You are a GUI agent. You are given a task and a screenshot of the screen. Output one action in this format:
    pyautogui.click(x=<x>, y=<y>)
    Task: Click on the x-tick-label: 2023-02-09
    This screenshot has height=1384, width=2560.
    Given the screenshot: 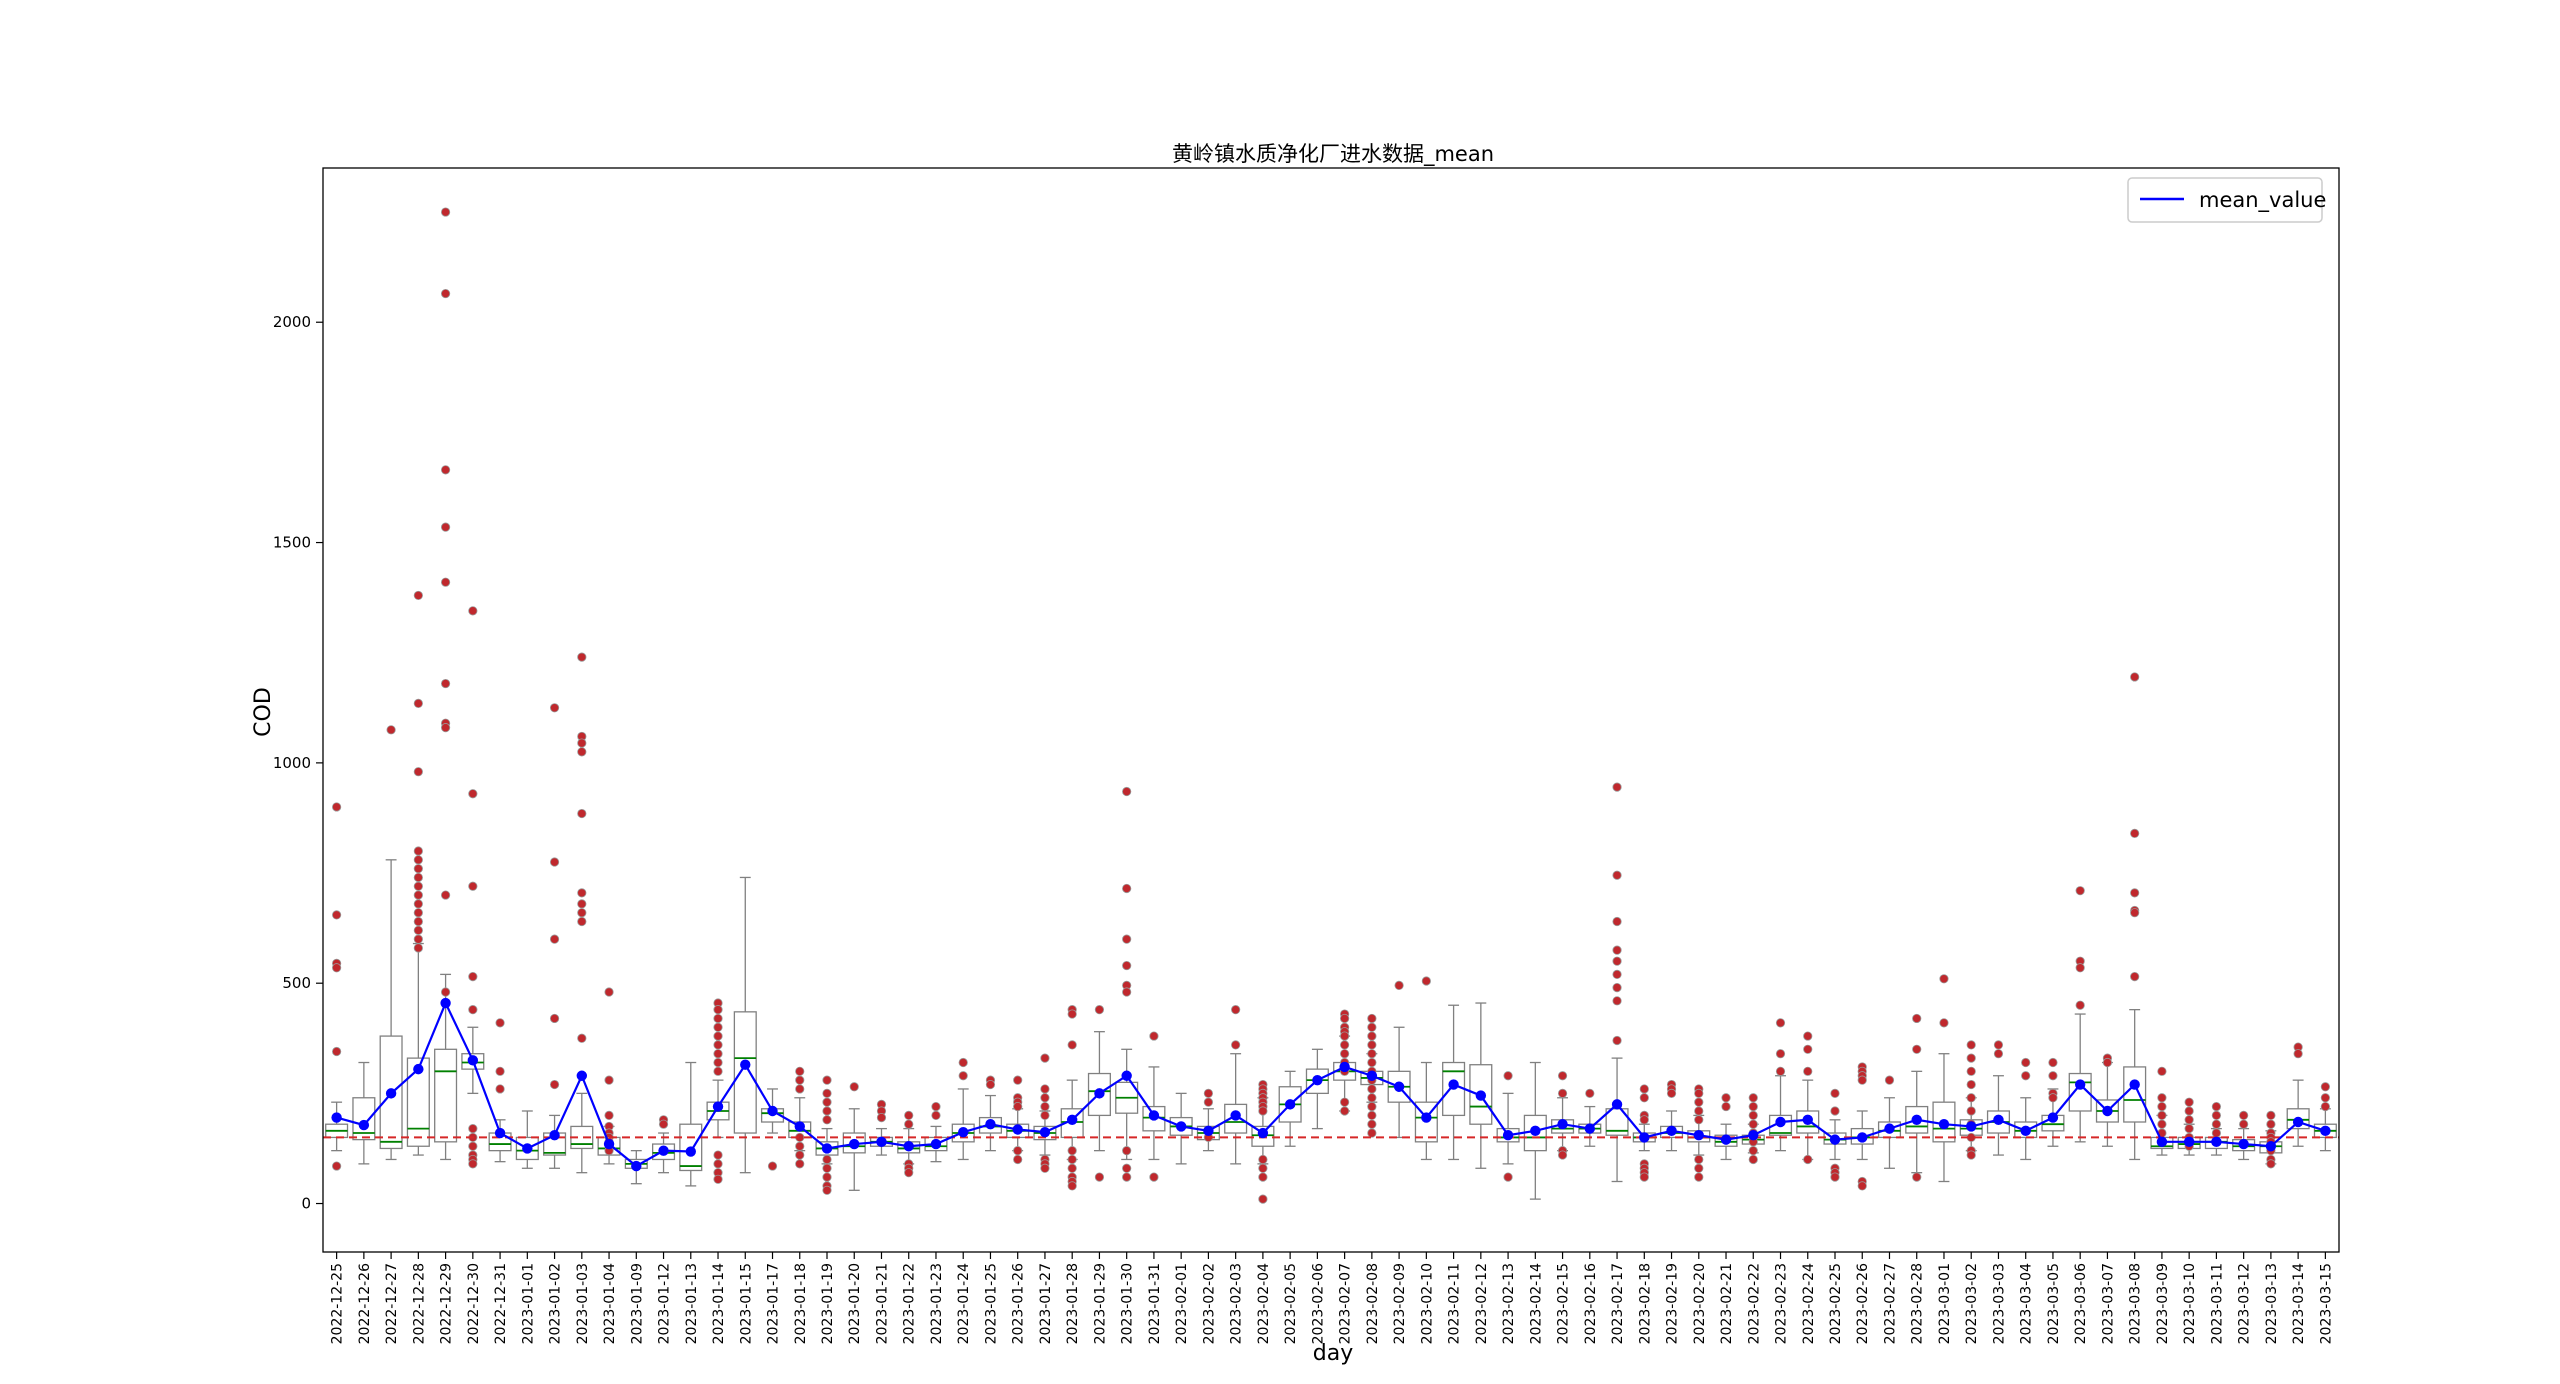 What is the action you would take?
    pyautogui.click(x=1400, y=1303)
    